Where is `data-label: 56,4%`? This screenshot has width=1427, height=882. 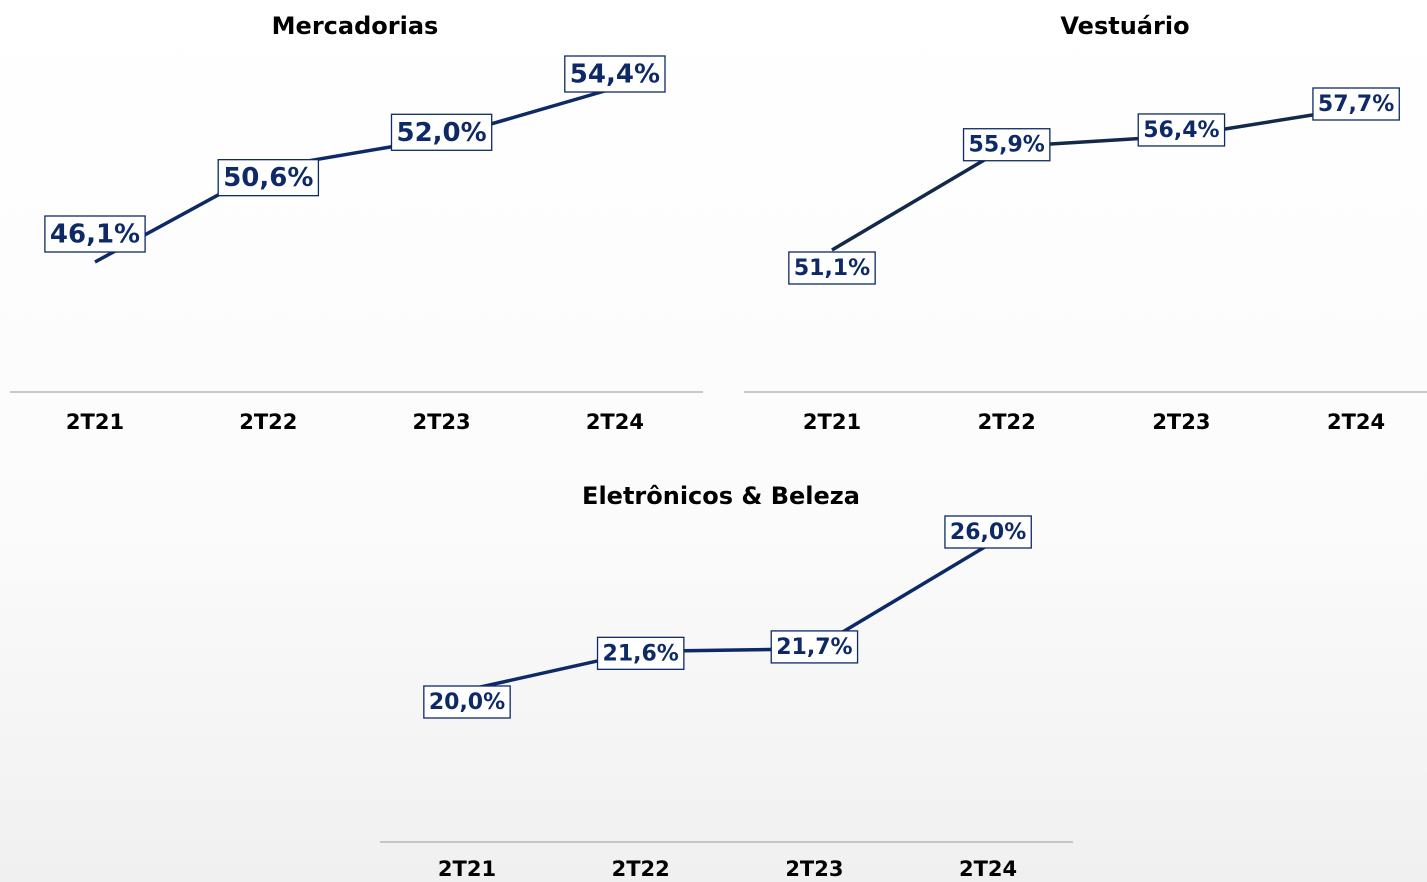
data-label: 56,4% is located at coordinates (1181, 130).